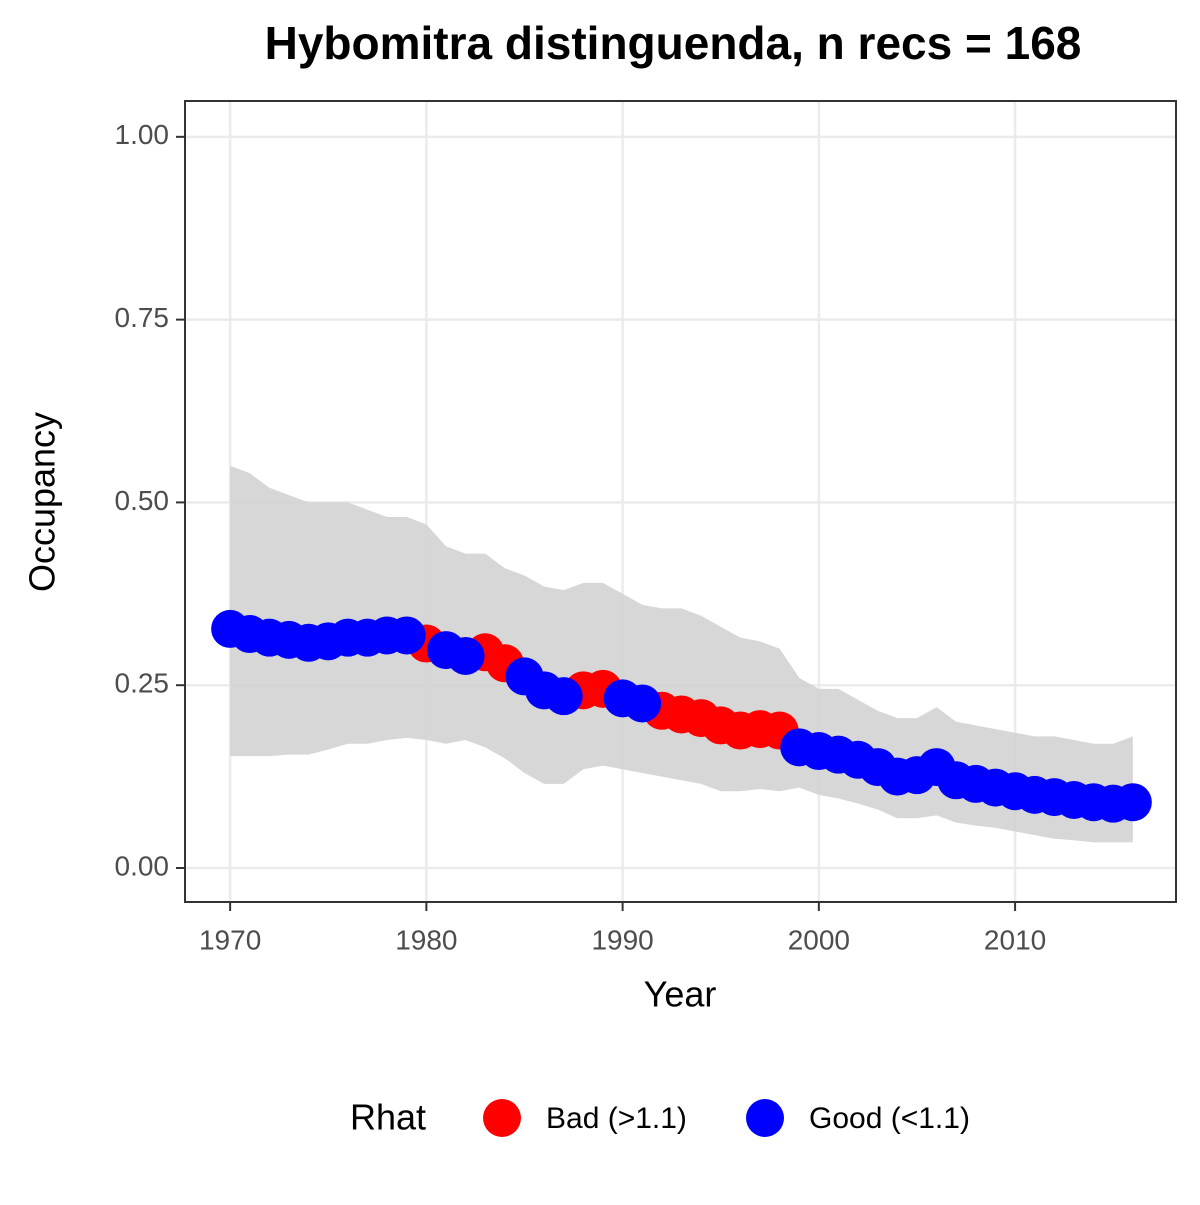 This screenshot has height=1205, width=1200. I want to click on x-tick-label: 2000, so click(819, 939).